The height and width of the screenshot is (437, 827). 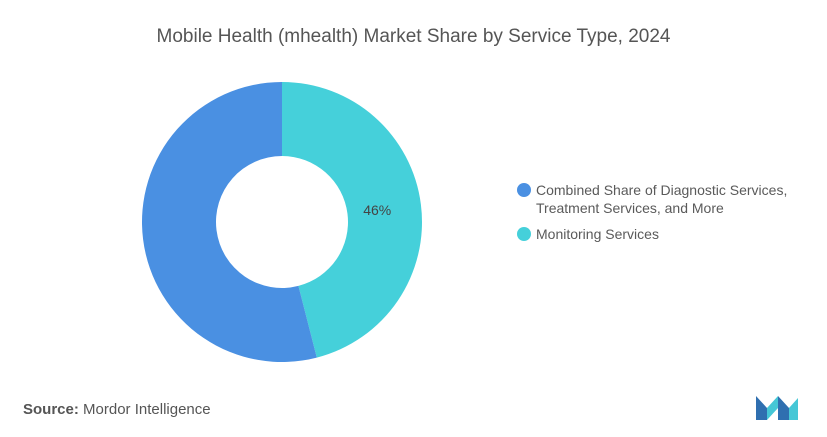 I want to click on data-labels: 46%, so click(x=377, y=210).